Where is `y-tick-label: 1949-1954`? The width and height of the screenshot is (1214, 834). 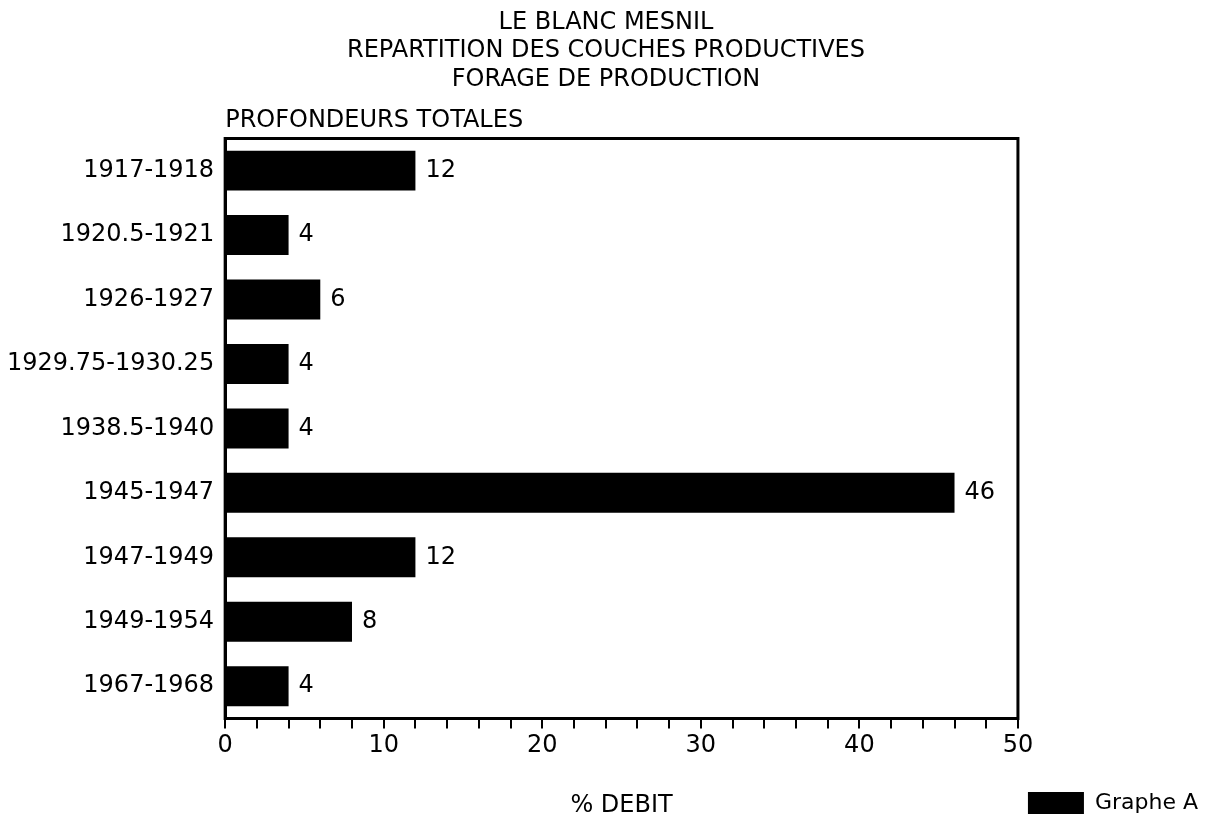
y-tick-label: 1949-1954 is located at coordinates (149, 619).